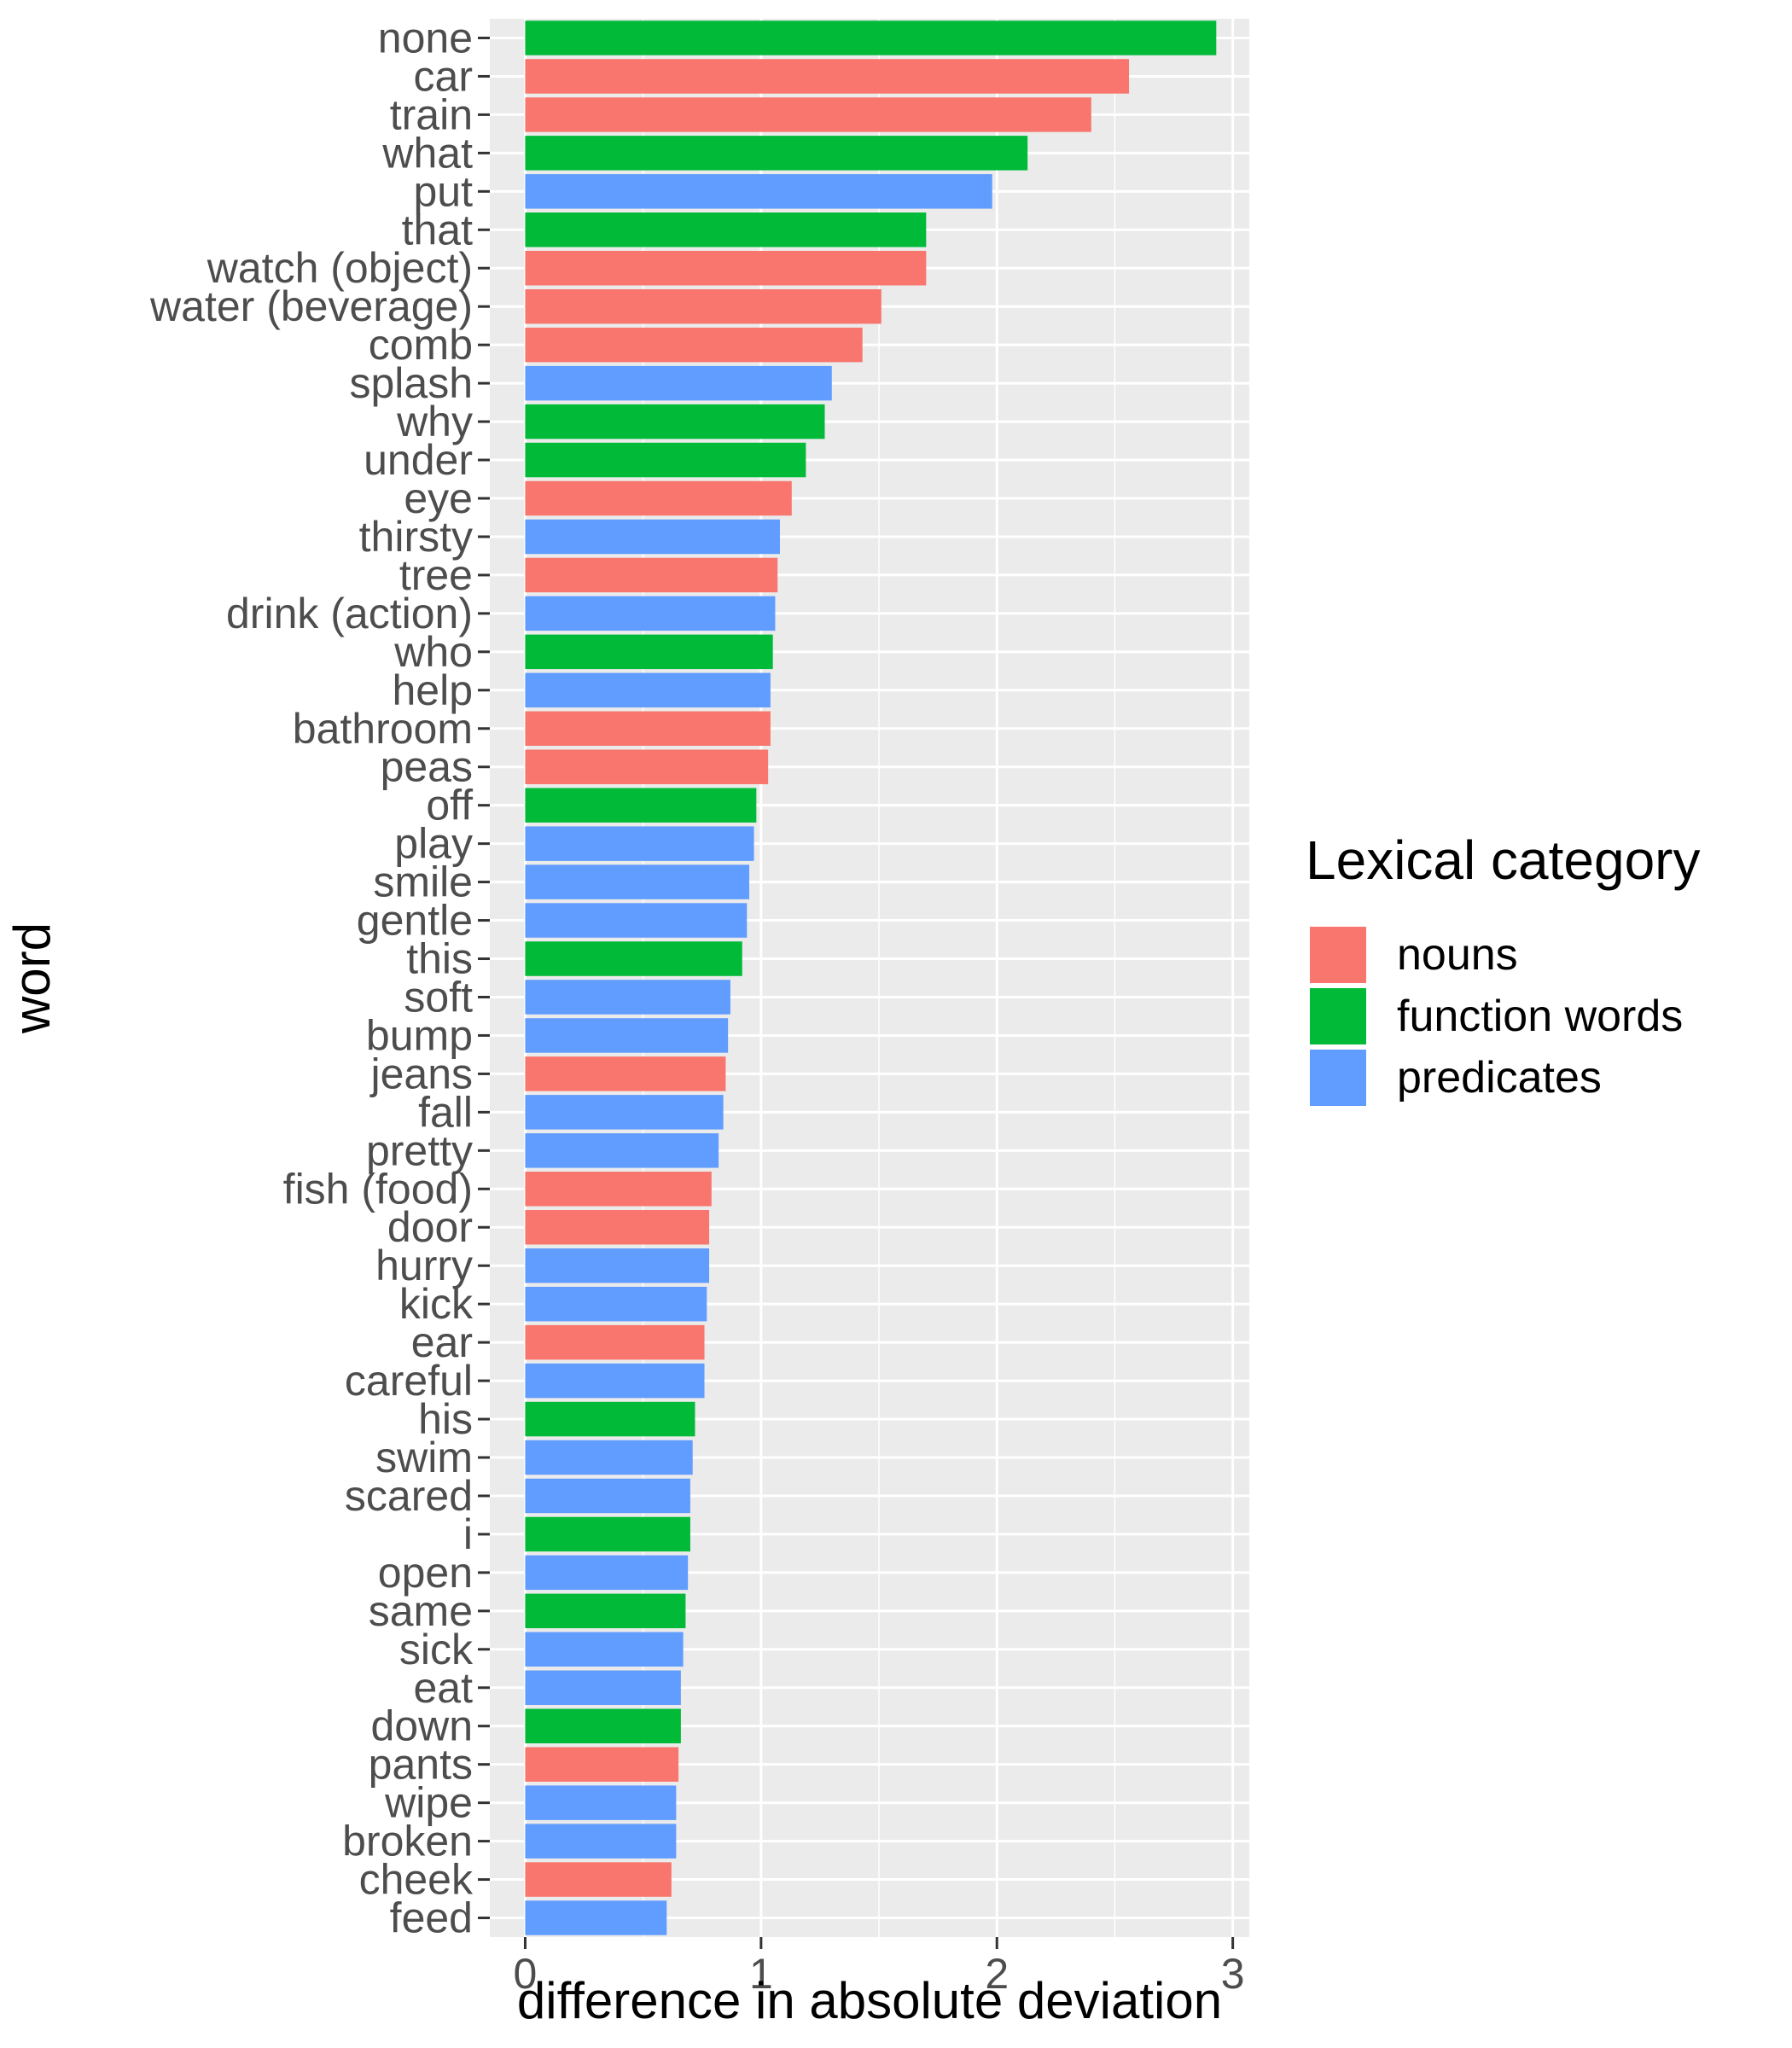  Describe the element at coordinates (443, 191) in the screenshot. I see `y-tick-label: put` at that location.